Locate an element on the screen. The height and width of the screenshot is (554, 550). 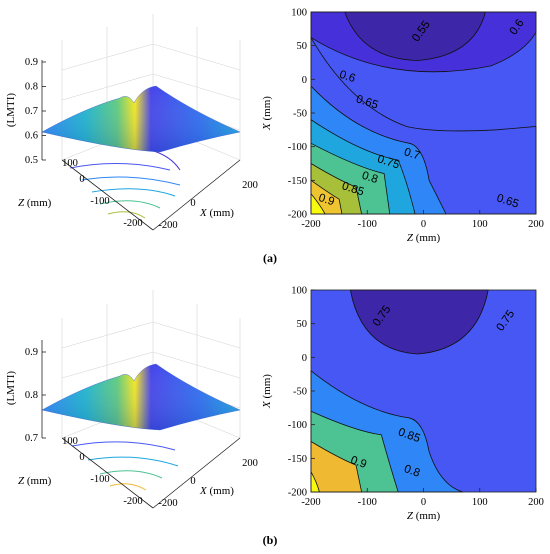
z-tick-label: 0.5 is located at coordinates (31, 160).